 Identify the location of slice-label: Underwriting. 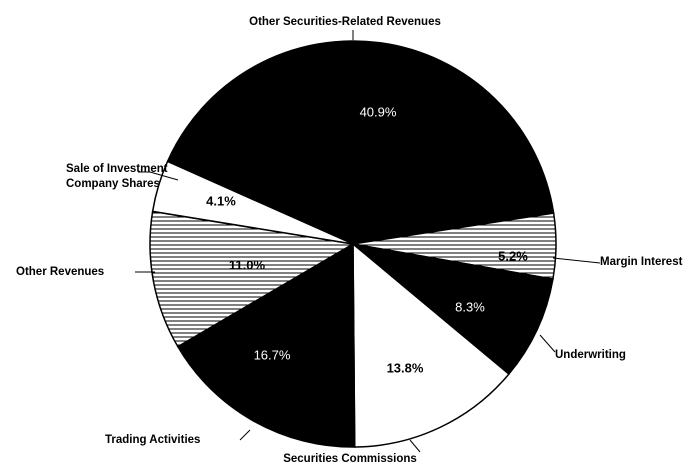
(590, 355).